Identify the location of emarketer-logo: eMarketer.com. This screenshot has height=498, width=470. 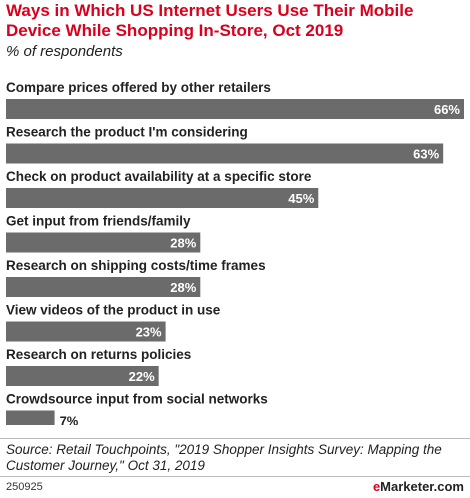
(418, 486).